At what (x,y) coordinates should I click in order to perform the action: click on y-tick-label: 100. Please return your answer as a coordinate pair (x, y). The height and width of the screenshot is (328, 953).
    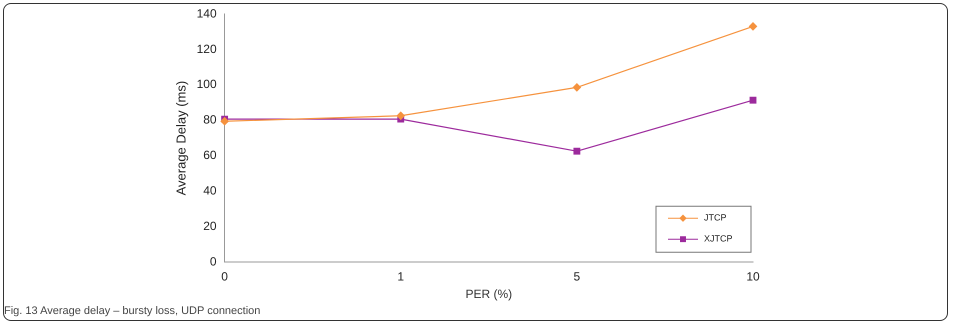
    Looking at the image, I should click on (206, 84).